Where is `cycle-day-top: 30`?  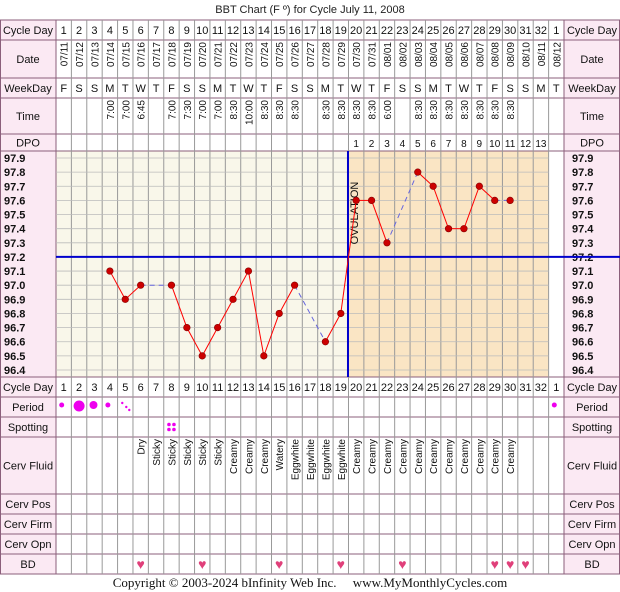 cycle-day-top: 30 is located at coordinates (510, 31).